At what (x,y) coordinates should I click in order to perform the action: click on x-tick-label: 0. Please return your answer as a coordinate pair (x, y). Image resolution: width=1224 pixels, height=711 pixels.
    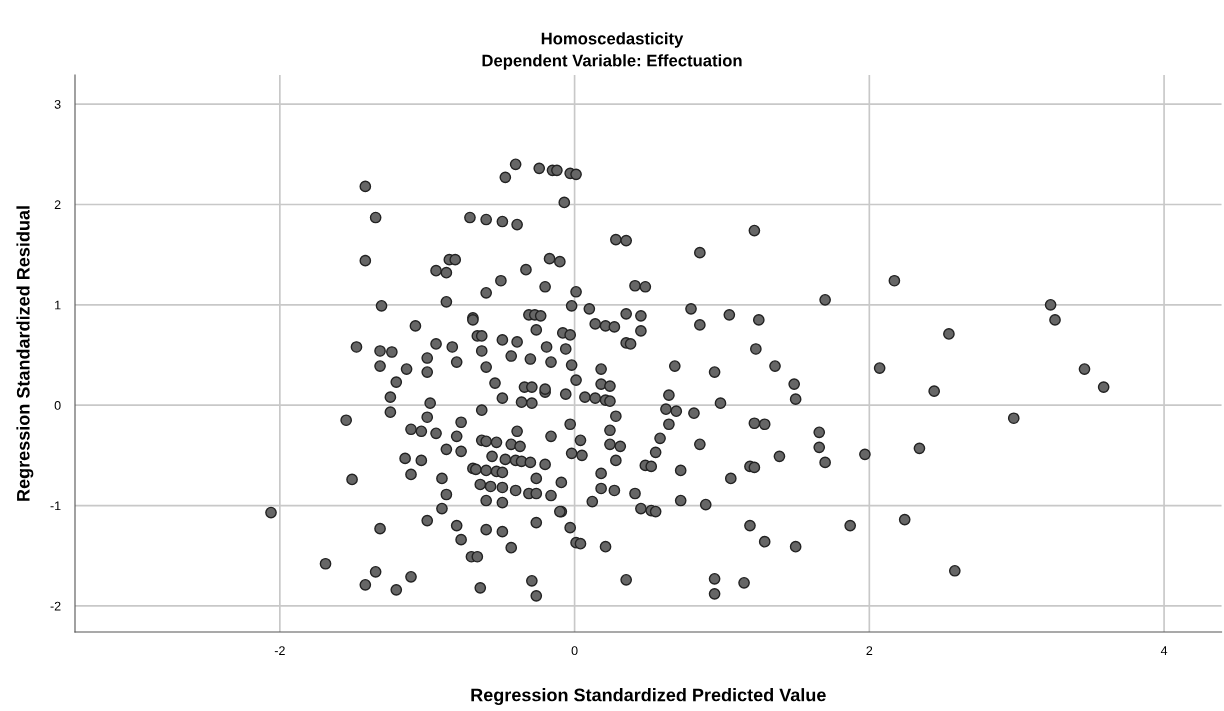
    Looking at the image, I should click on (574, 651).